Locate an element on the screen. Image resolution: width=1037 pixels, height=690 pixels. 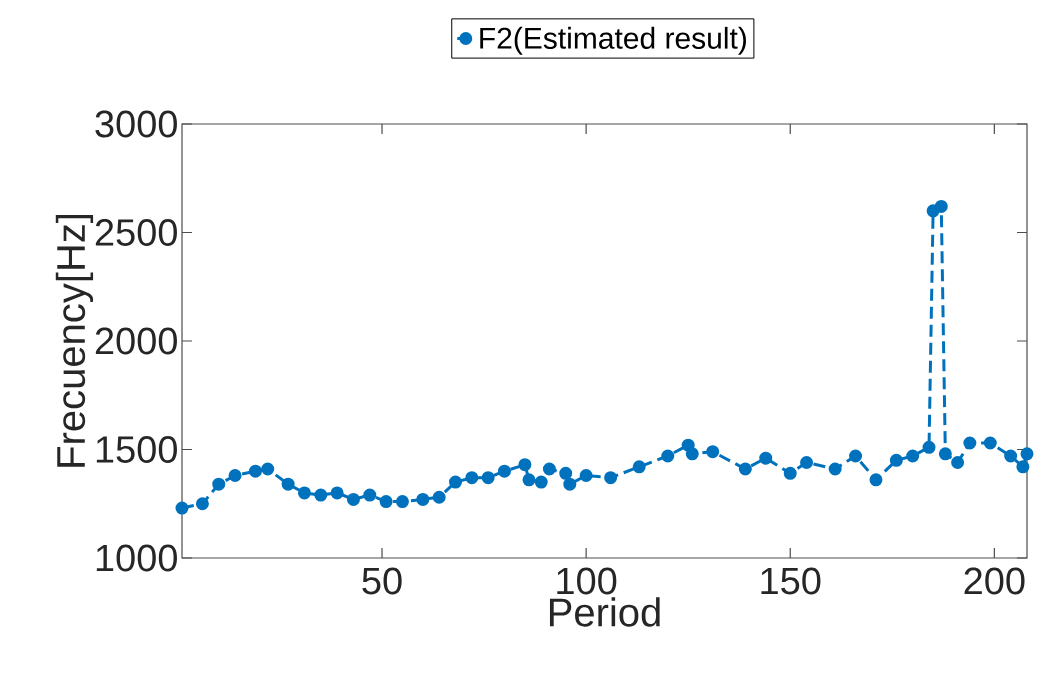
x-tick-label: 50 is located at coordinates (382, 581).